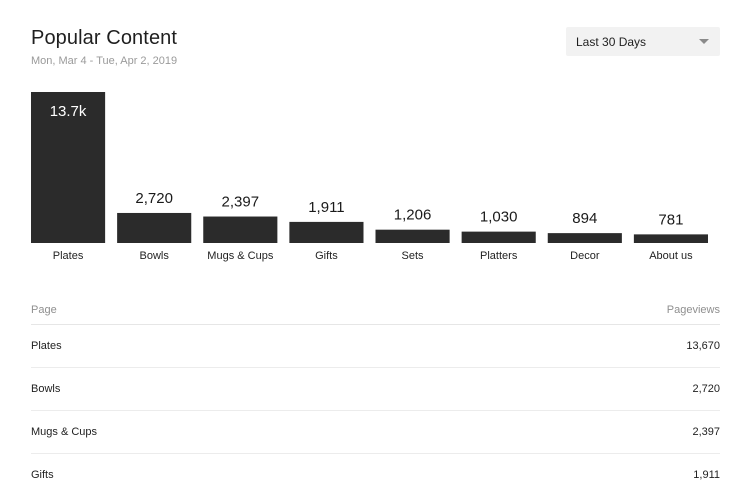 Image resolution: width=750 pixels, height=490 pixels. What do you see at coordinates (670, 238) in the screenshot?
I see `bar-about-us` at bounding box center [670, 238].